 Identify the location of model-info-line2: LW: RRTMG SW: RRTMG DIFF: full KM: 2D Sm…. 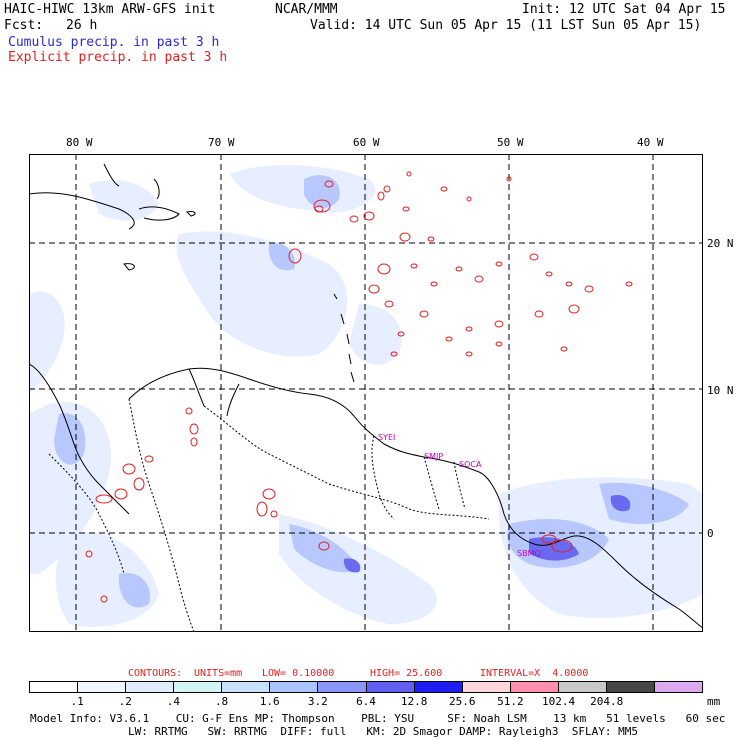
(383, 731).